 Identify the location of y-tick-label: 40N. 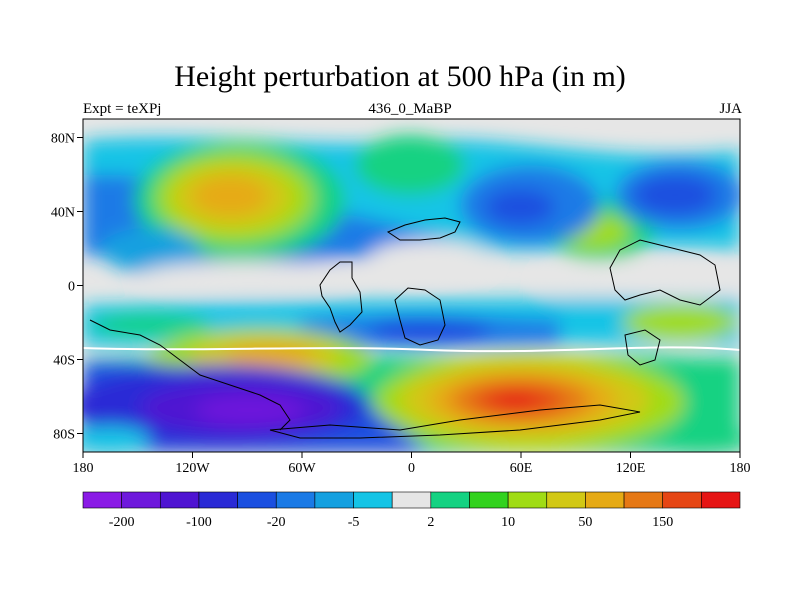
(63, 213).